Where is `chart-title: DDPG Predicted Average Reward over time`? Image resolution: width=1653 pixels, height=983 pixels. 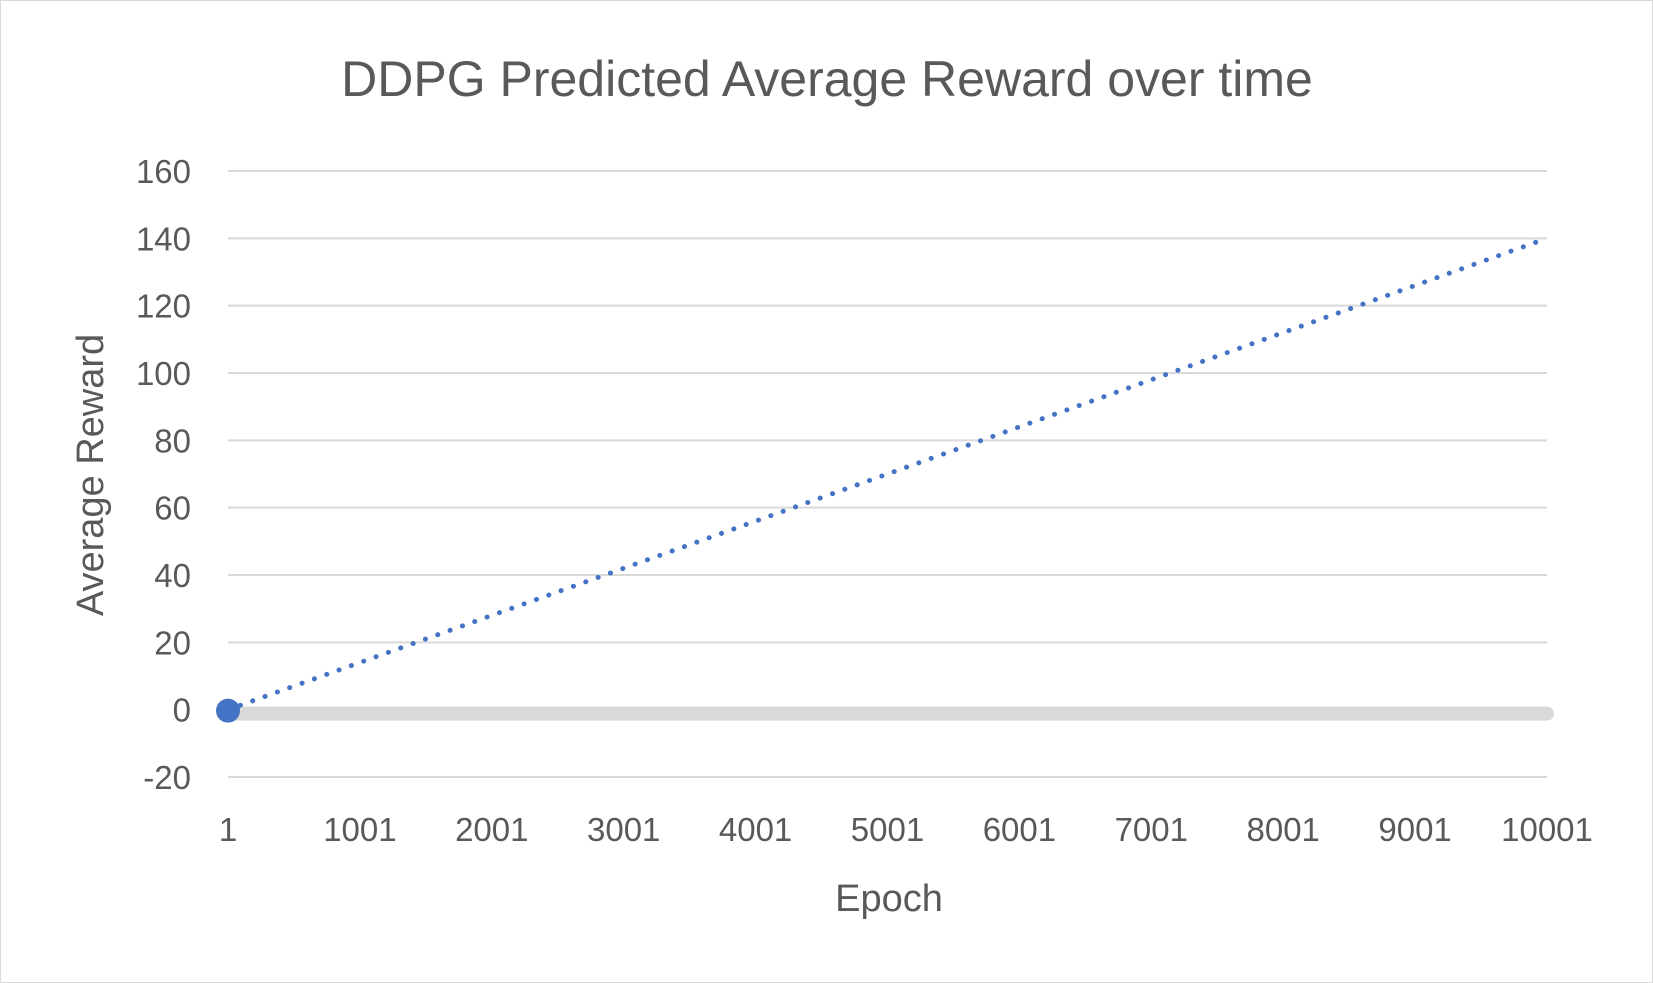 chart-title: DDPG Predicted Average Reward over time is located at coordinates (827, 79).